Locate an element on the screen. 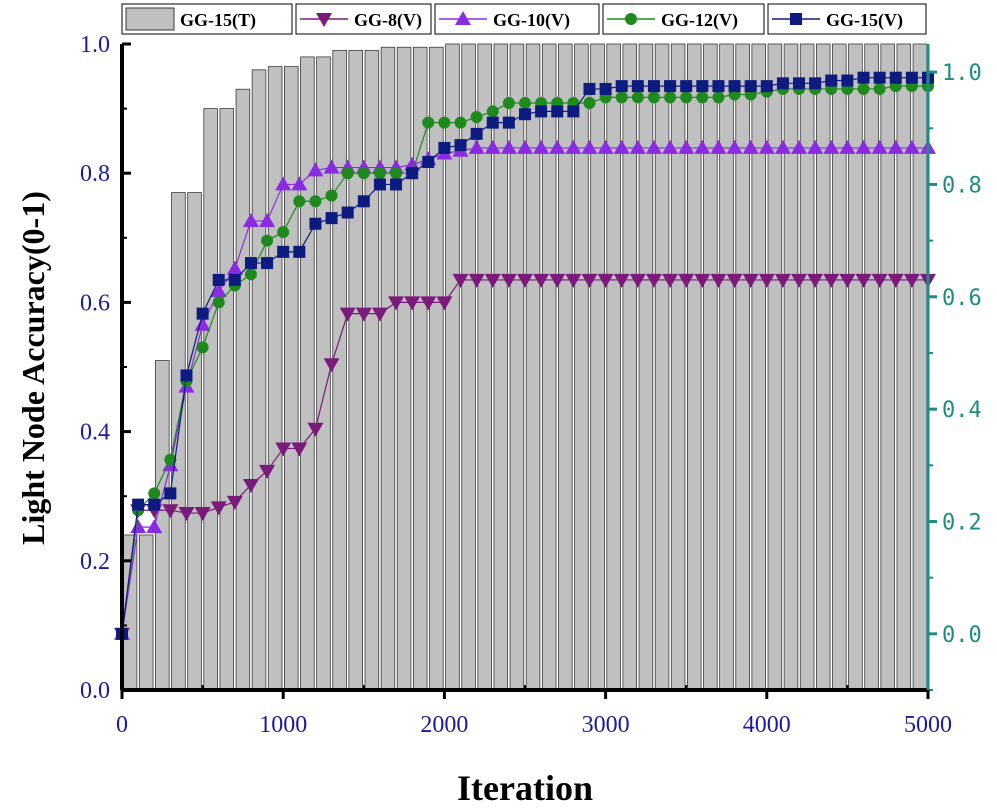  legend-item: GG-15(V) is located at coordinates (847, 19).